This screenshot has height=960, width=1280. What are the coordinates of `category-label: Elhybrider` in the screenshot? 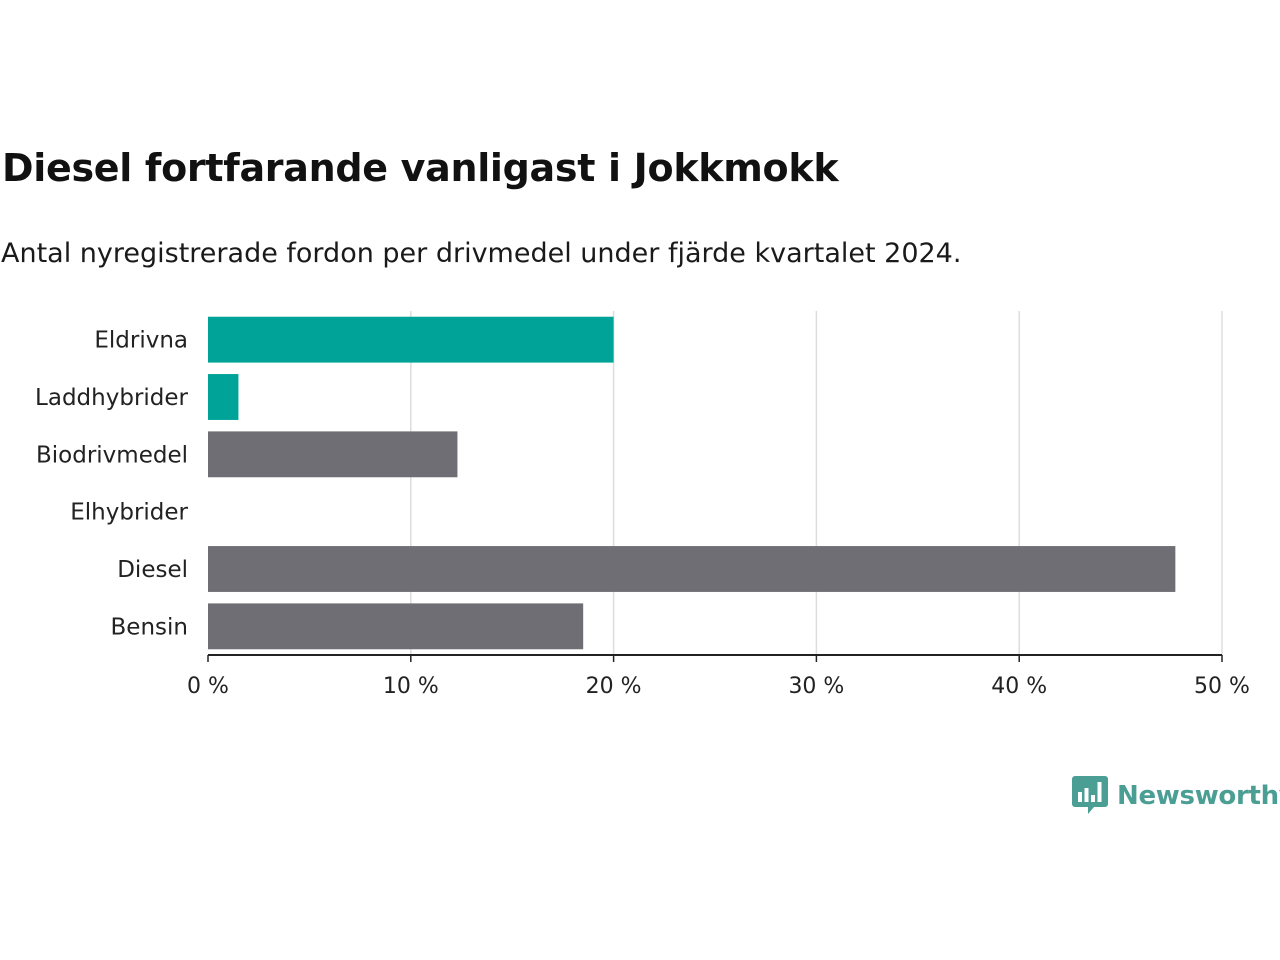 It's located at (129, 513).